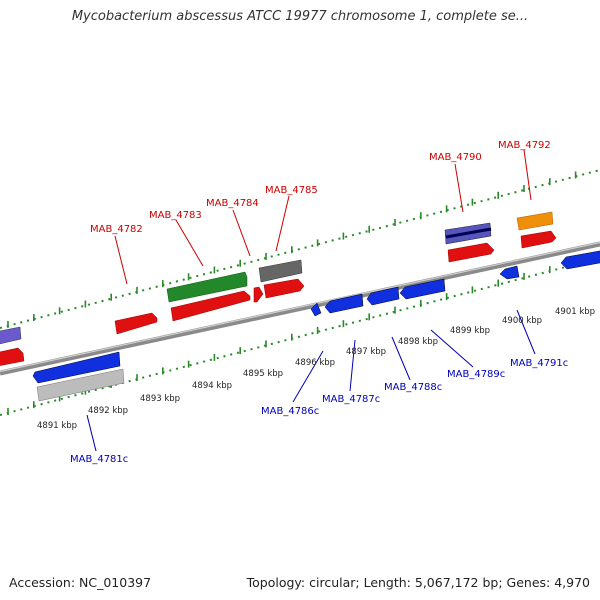 Image resolution: width=600 pixels, height=600 pixels. Describe the element at coordinates (315, 363) in the screenshot. I see `kbp-label: 4896 kbp` at that location.